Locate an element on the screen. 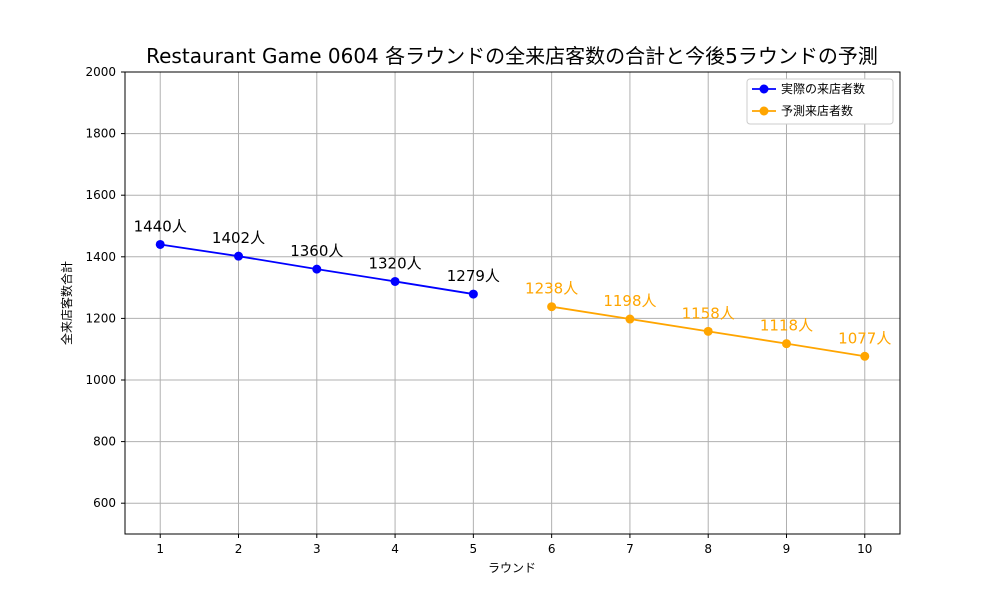 The width and height of the screenshot is (1000, 600). data-label: 1198人 is located at coordinates (629, 301).